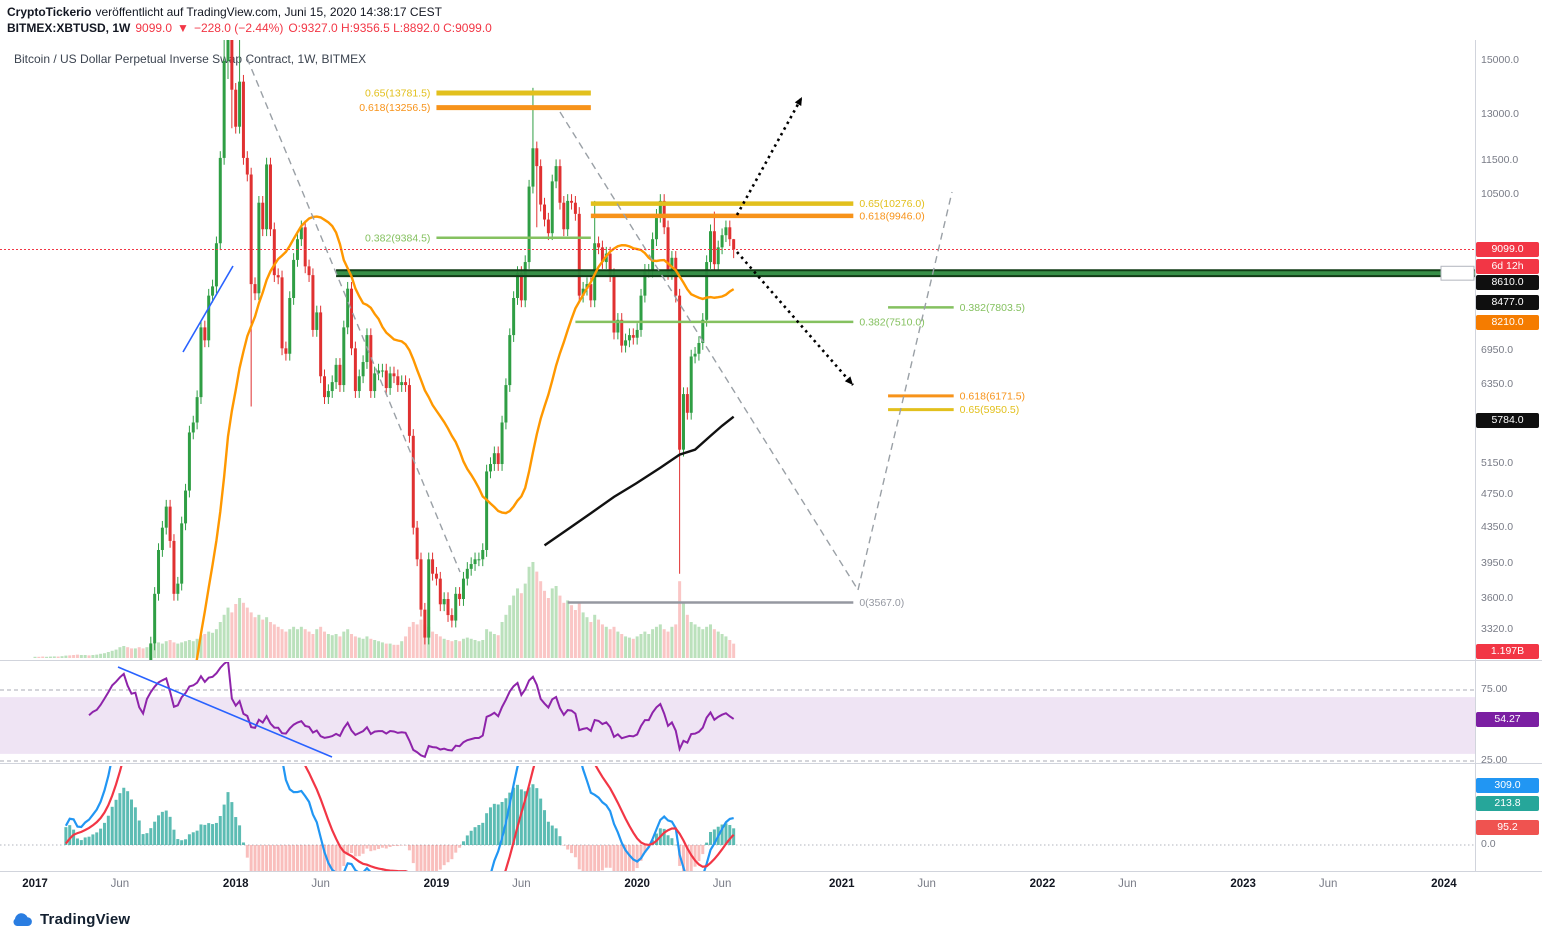  I want to click on footer: TradingView, so click(70, 919).